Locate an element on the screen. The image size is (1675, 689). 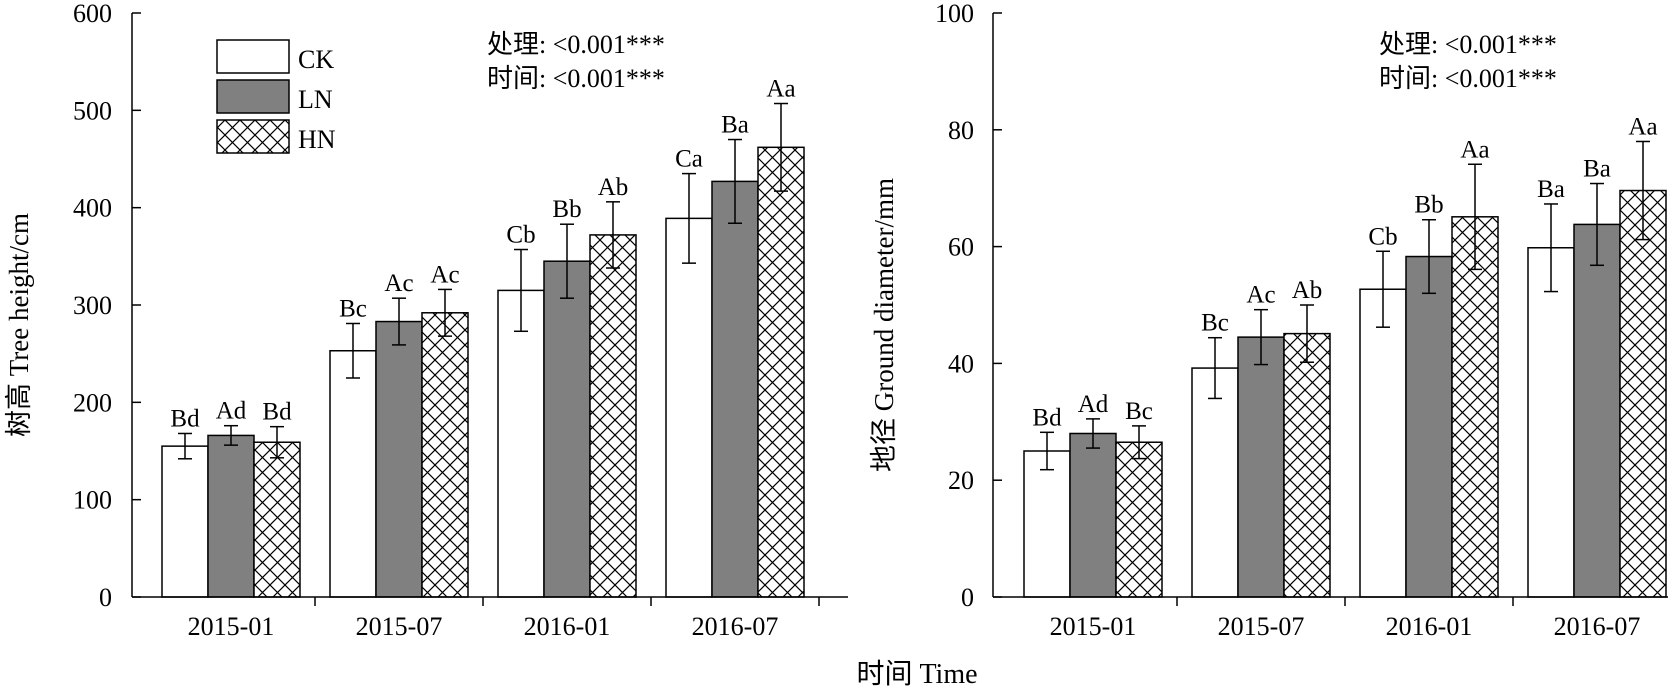
legend-swatch-hn is located at coordinates (253, 136).